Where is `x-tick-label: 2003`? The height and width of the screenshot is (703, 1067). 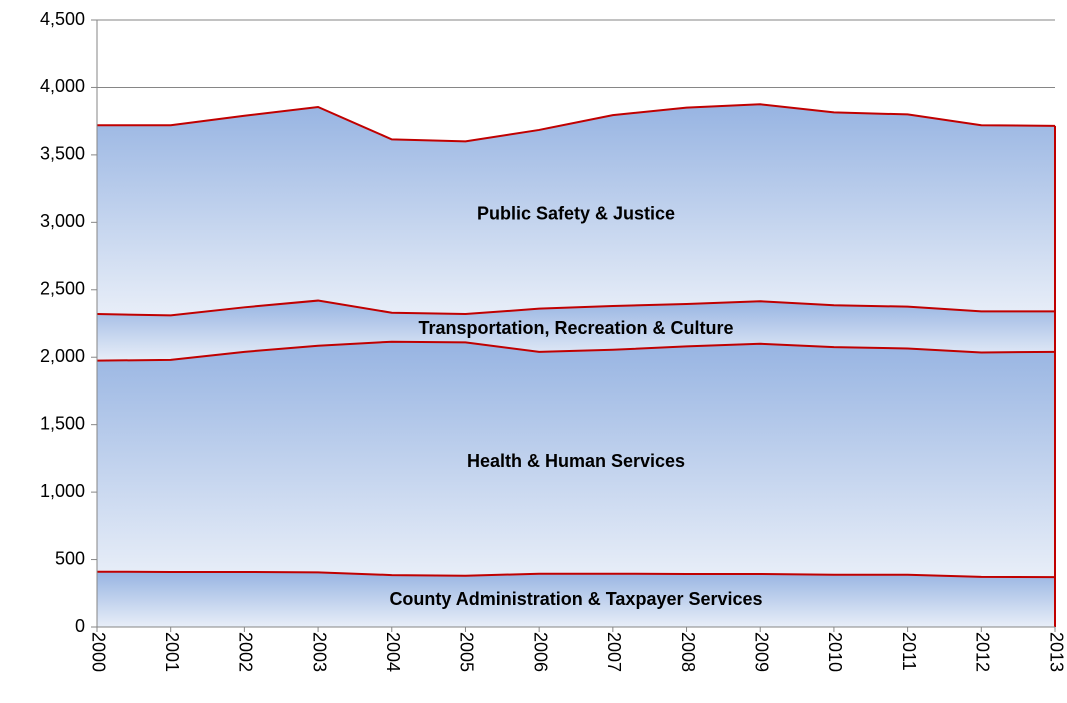
x-tick-label: 2003 is located at coordinates (319, 652).